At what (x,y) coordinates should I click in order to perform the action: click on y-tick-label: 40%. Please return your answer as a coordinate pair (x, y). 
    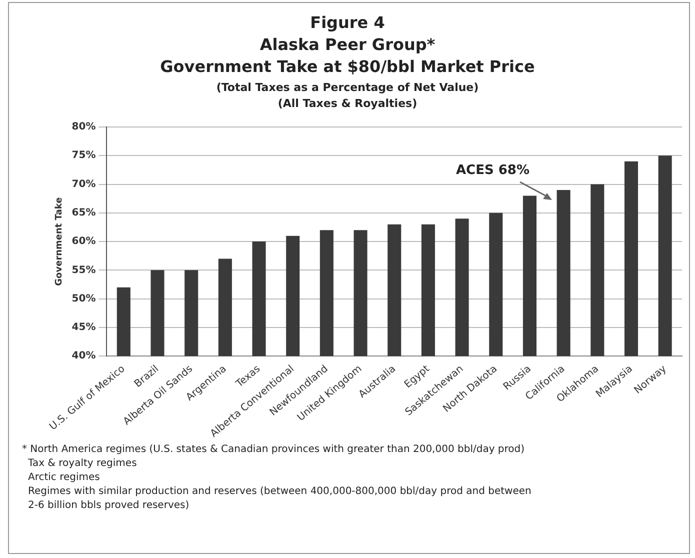
    Looking at the image, I should click on (84, 356).